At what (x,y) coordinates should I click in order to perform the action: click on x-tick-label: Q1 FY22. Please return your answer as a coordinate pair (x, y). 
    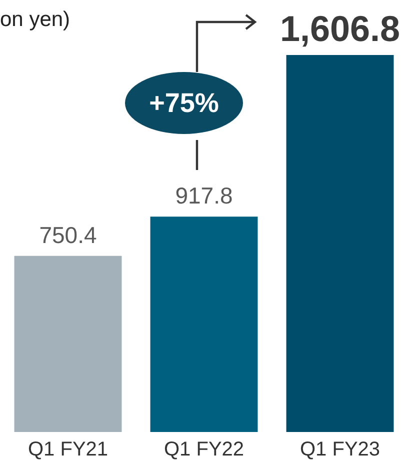
    Looking at the image, I should click on (204, 449).